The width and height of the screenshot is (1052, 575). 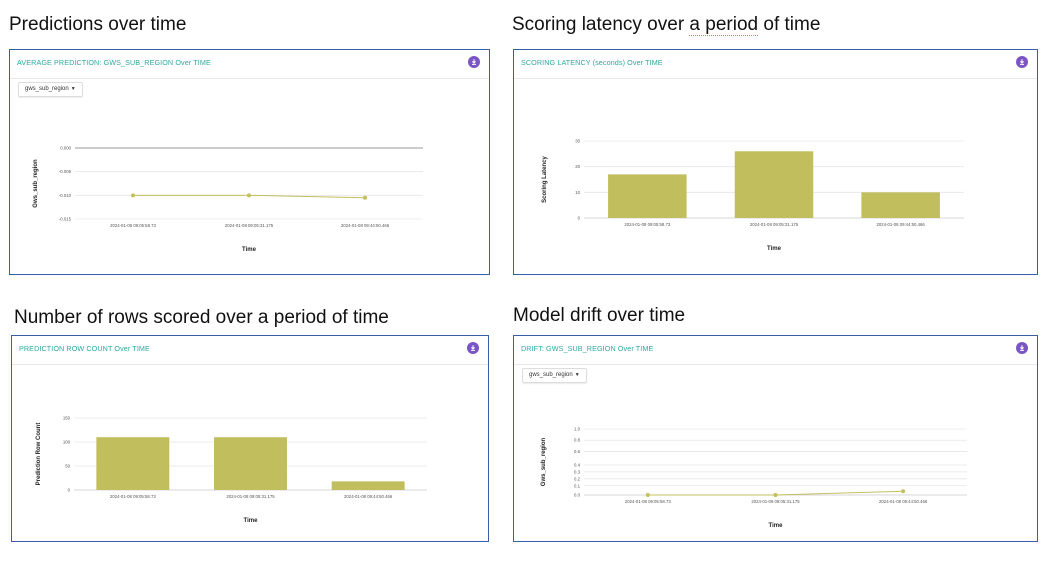 What do you see at coordinates (775, 64) in the screenshot?
I see `panel-header: SCORING LATENCY (seconds) Over TIME` at bounding box center [775, 64].